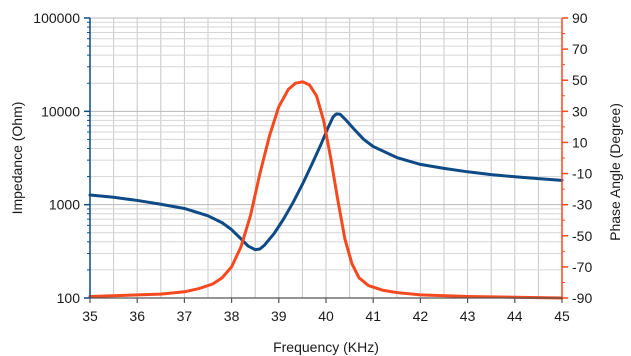 This screenshot has width=631, height=356. I want to click on right-tick-label: -90, so click(582, 298).